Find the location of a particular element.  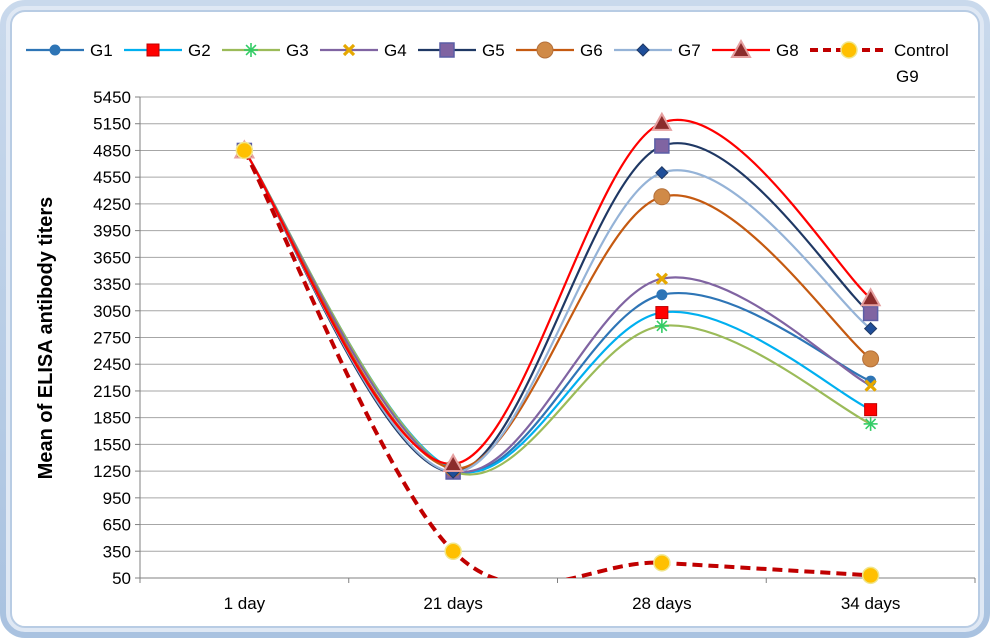

y-tick-label: 1250 is located at coordinates (112, 471).